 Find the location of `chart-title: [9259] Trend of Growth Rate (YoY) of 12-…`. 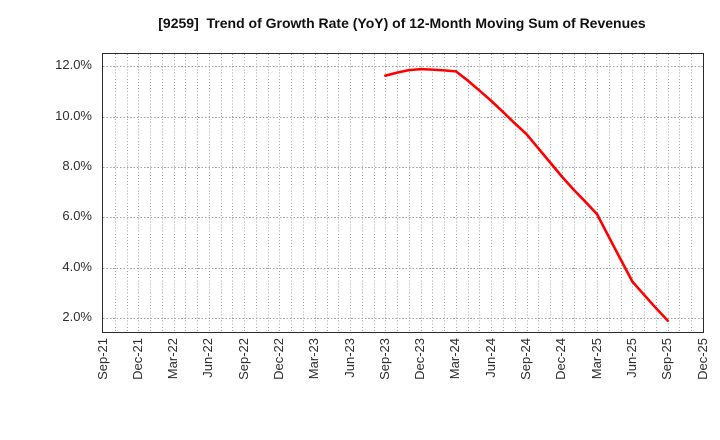

chart-title: [9259] Trend of Growth Rate (YoY) of 12-… is located at coordinates (402, 23).